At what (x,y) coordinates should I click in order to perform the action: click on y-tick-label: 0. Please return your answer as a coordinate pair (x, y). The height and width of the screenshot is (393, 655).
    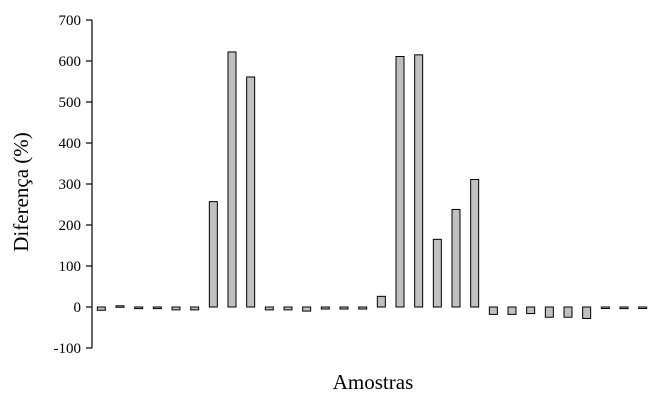
    Looking at the image, I should click on (78, 308).